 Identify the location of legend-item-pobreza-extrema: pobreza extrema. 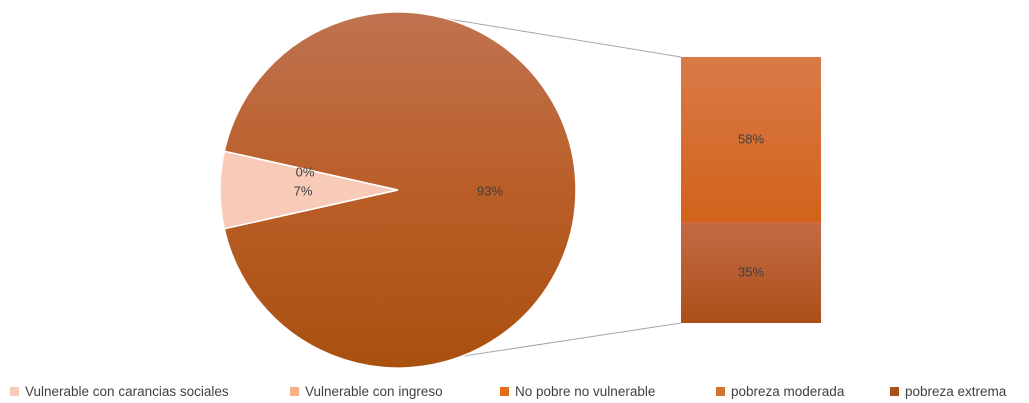
(948, 391).